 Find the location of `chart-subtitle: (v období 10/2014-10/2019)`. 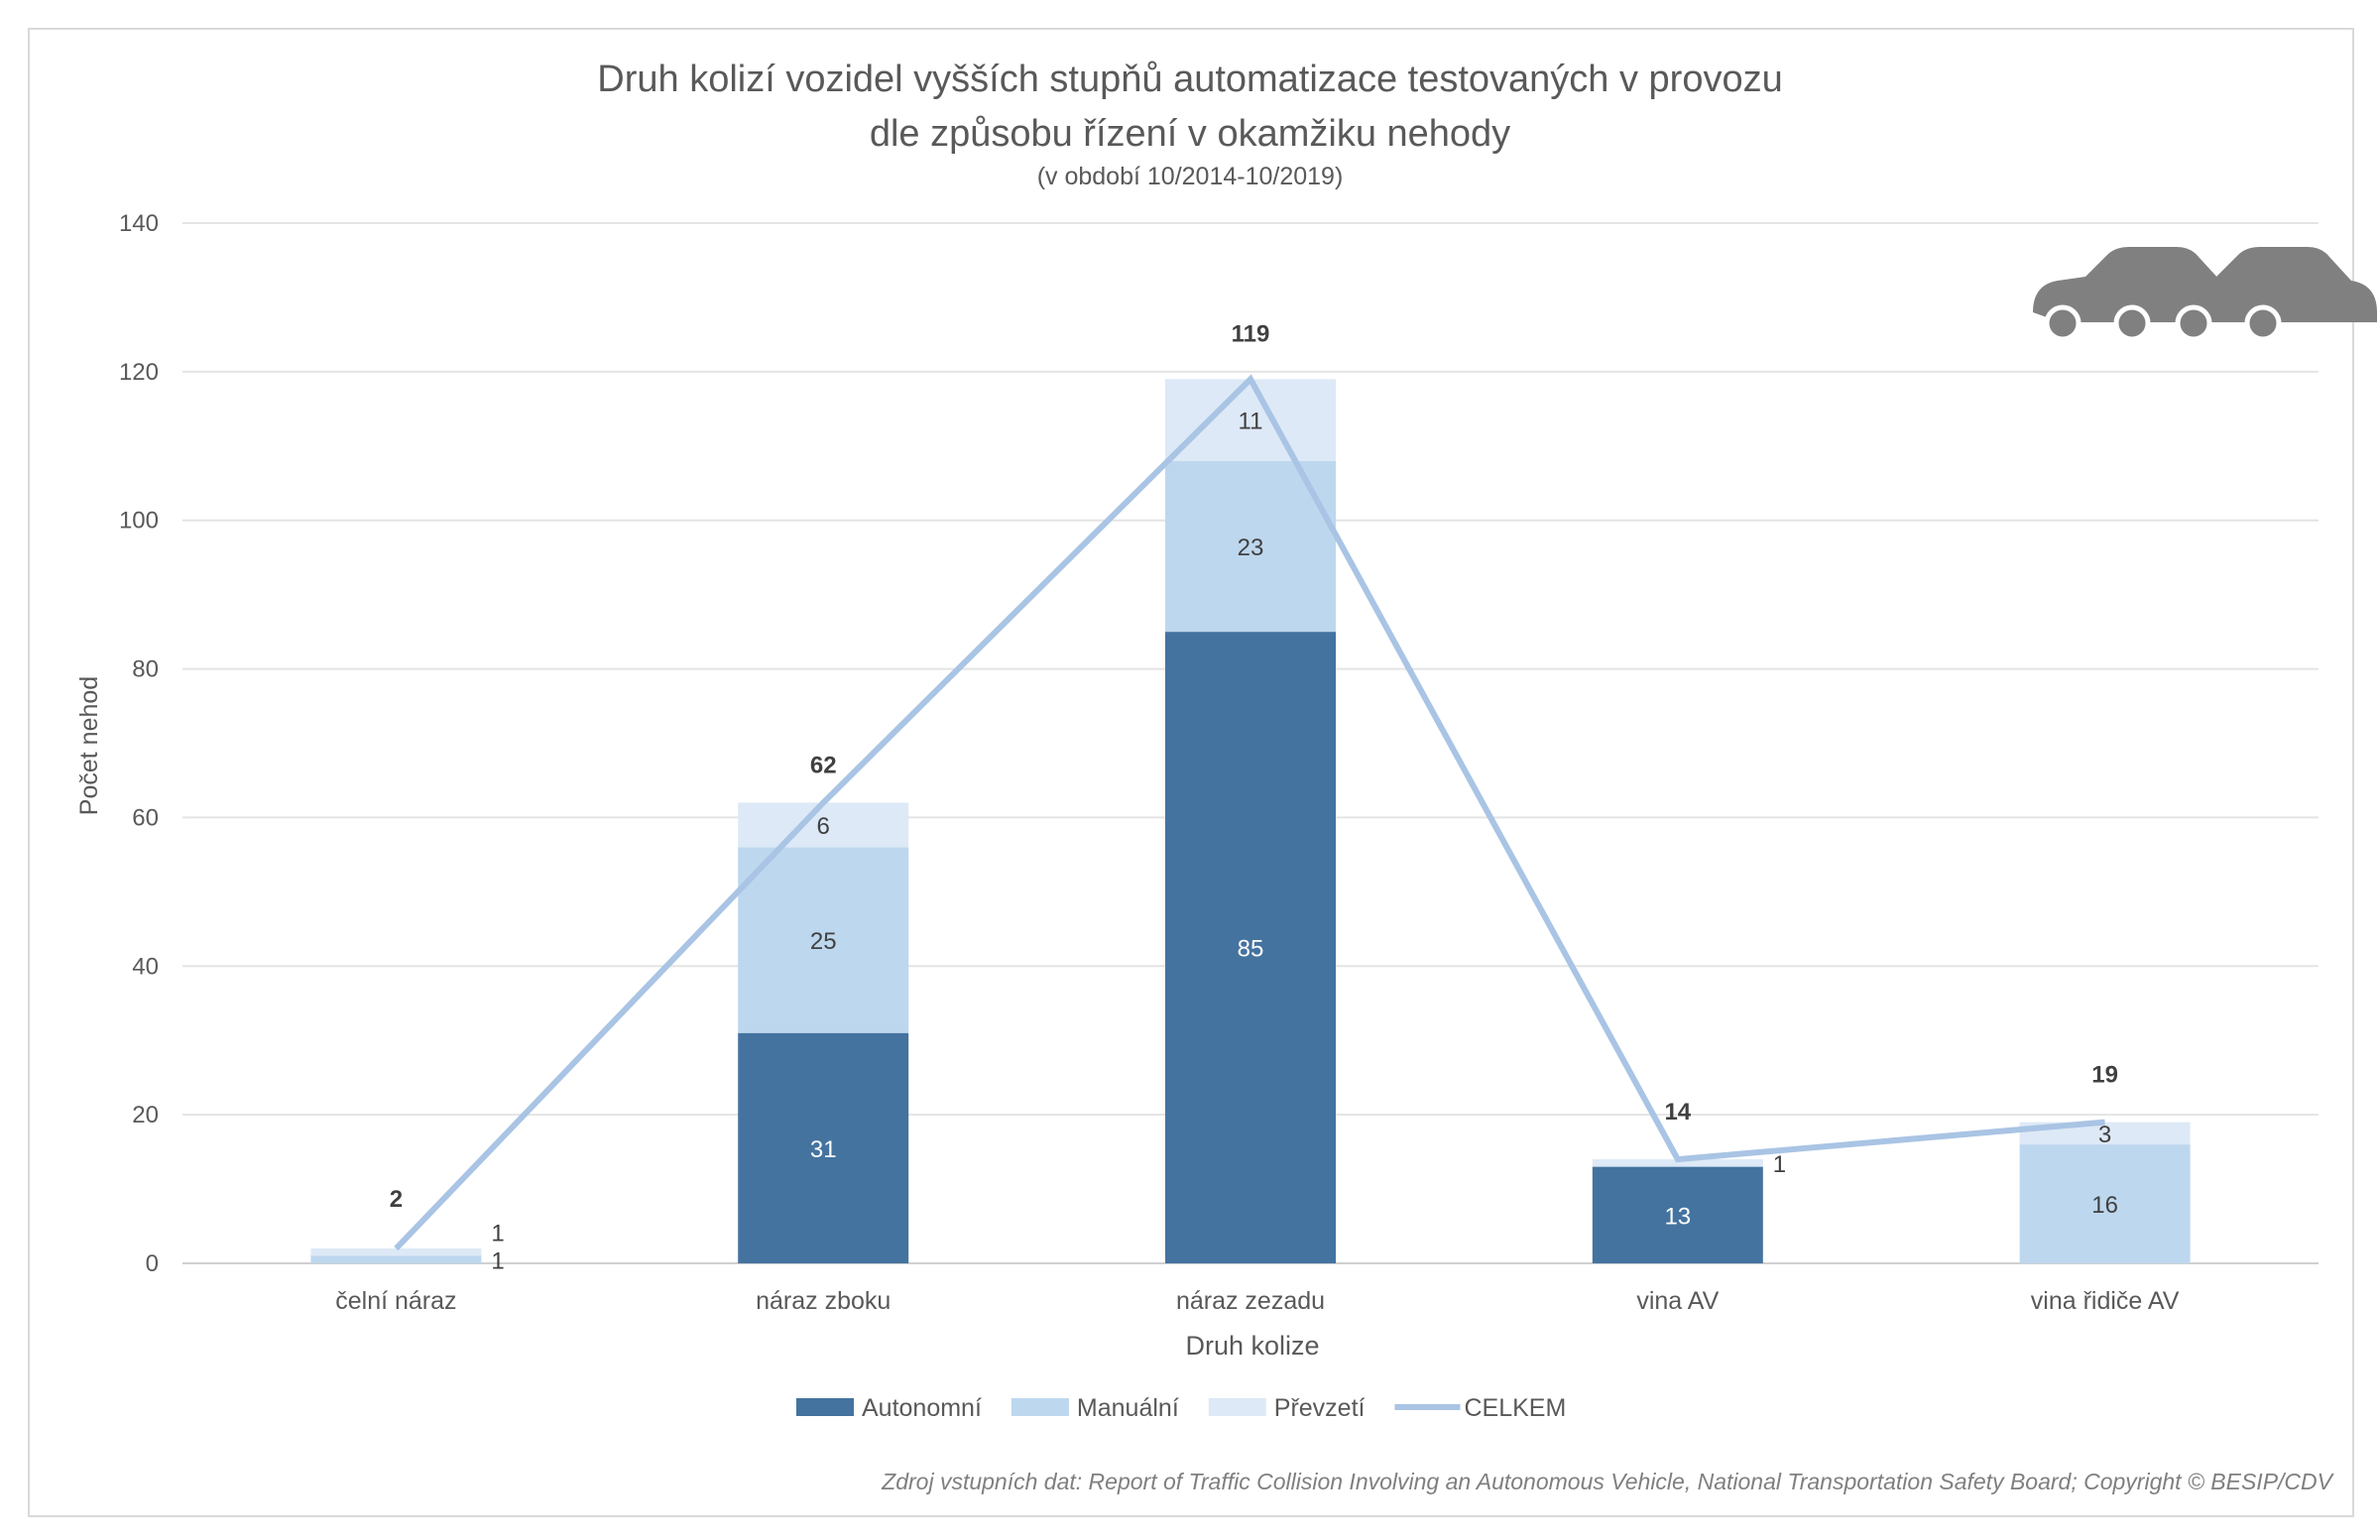

chart-subtitle: (v období 10/2014-10/2019) is located at coordinates (1190, 176).